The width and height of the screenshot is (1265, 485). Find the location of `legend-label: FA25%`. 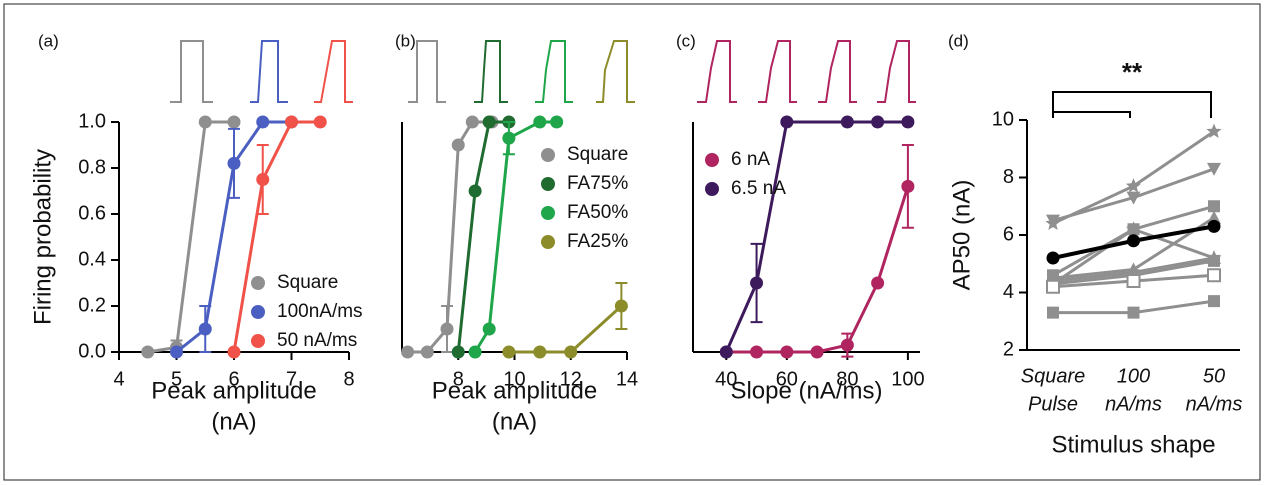

legend-label: FA25% is located at coordinates (597, 241).